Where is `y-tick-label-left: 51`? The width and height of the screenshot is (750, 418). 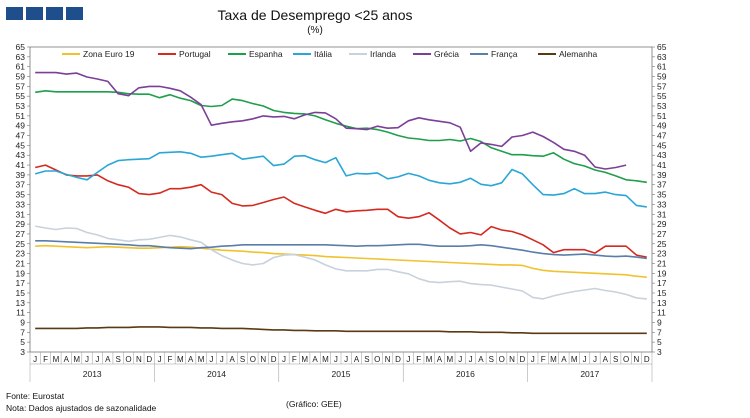
y-tick-label-left: 51 is located at coordinates (21, 116).